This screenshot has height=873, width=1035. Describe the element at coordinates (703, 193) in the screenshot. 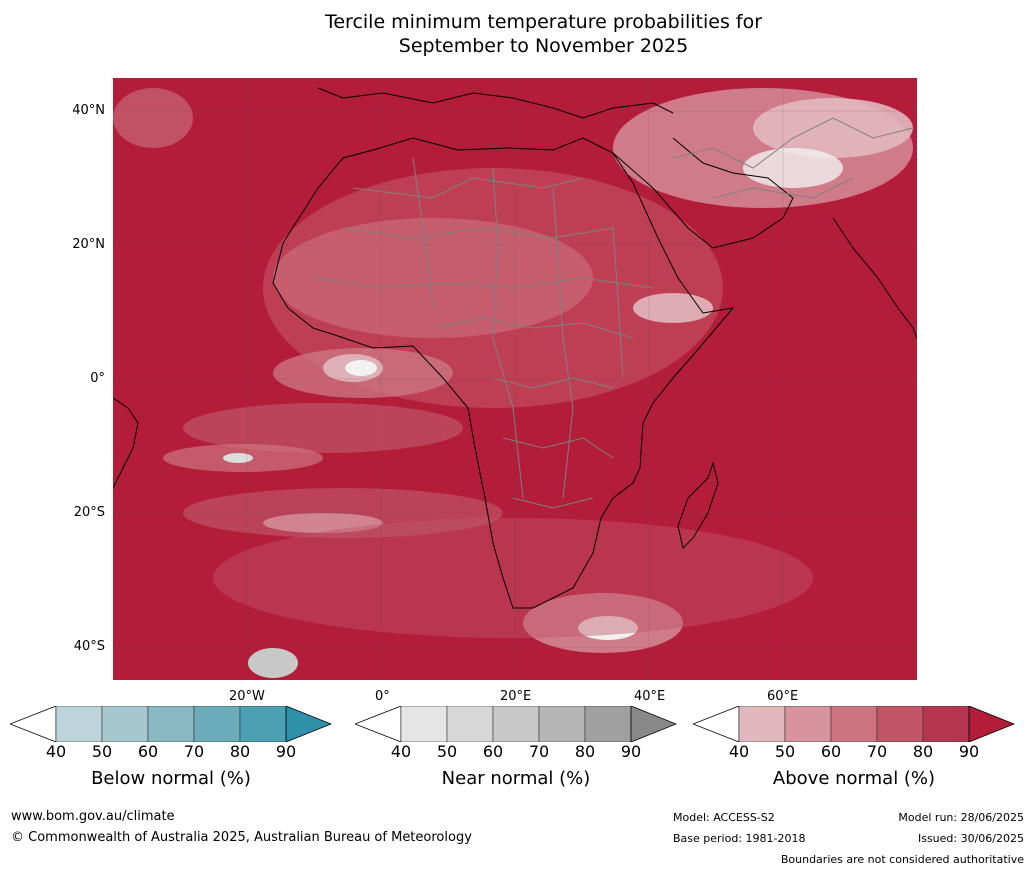

I see `arabia-coastline` at that location.